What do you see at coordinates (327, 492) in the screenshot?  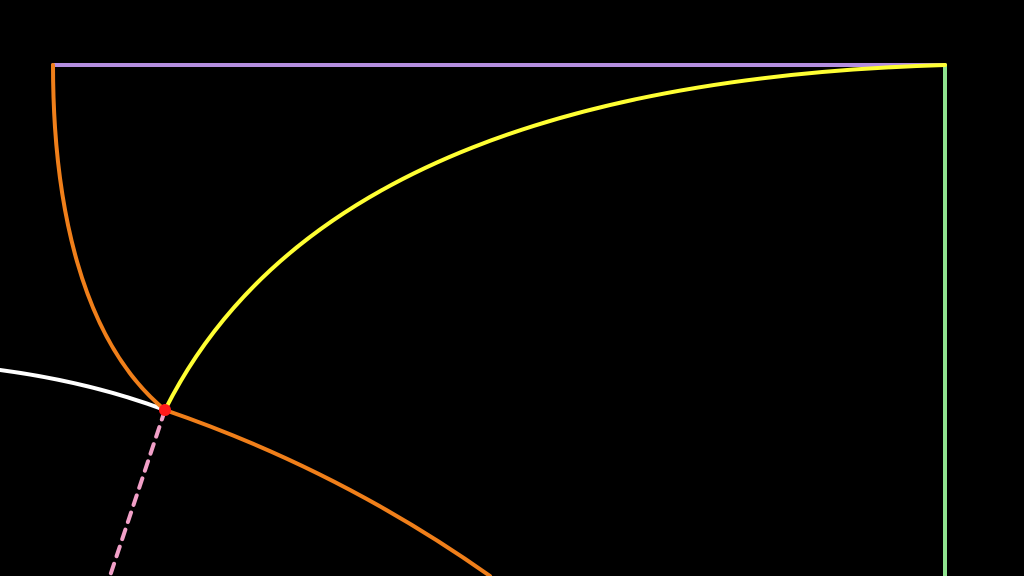 I see `orange-curve-lower` at bounding box center [327, 492].